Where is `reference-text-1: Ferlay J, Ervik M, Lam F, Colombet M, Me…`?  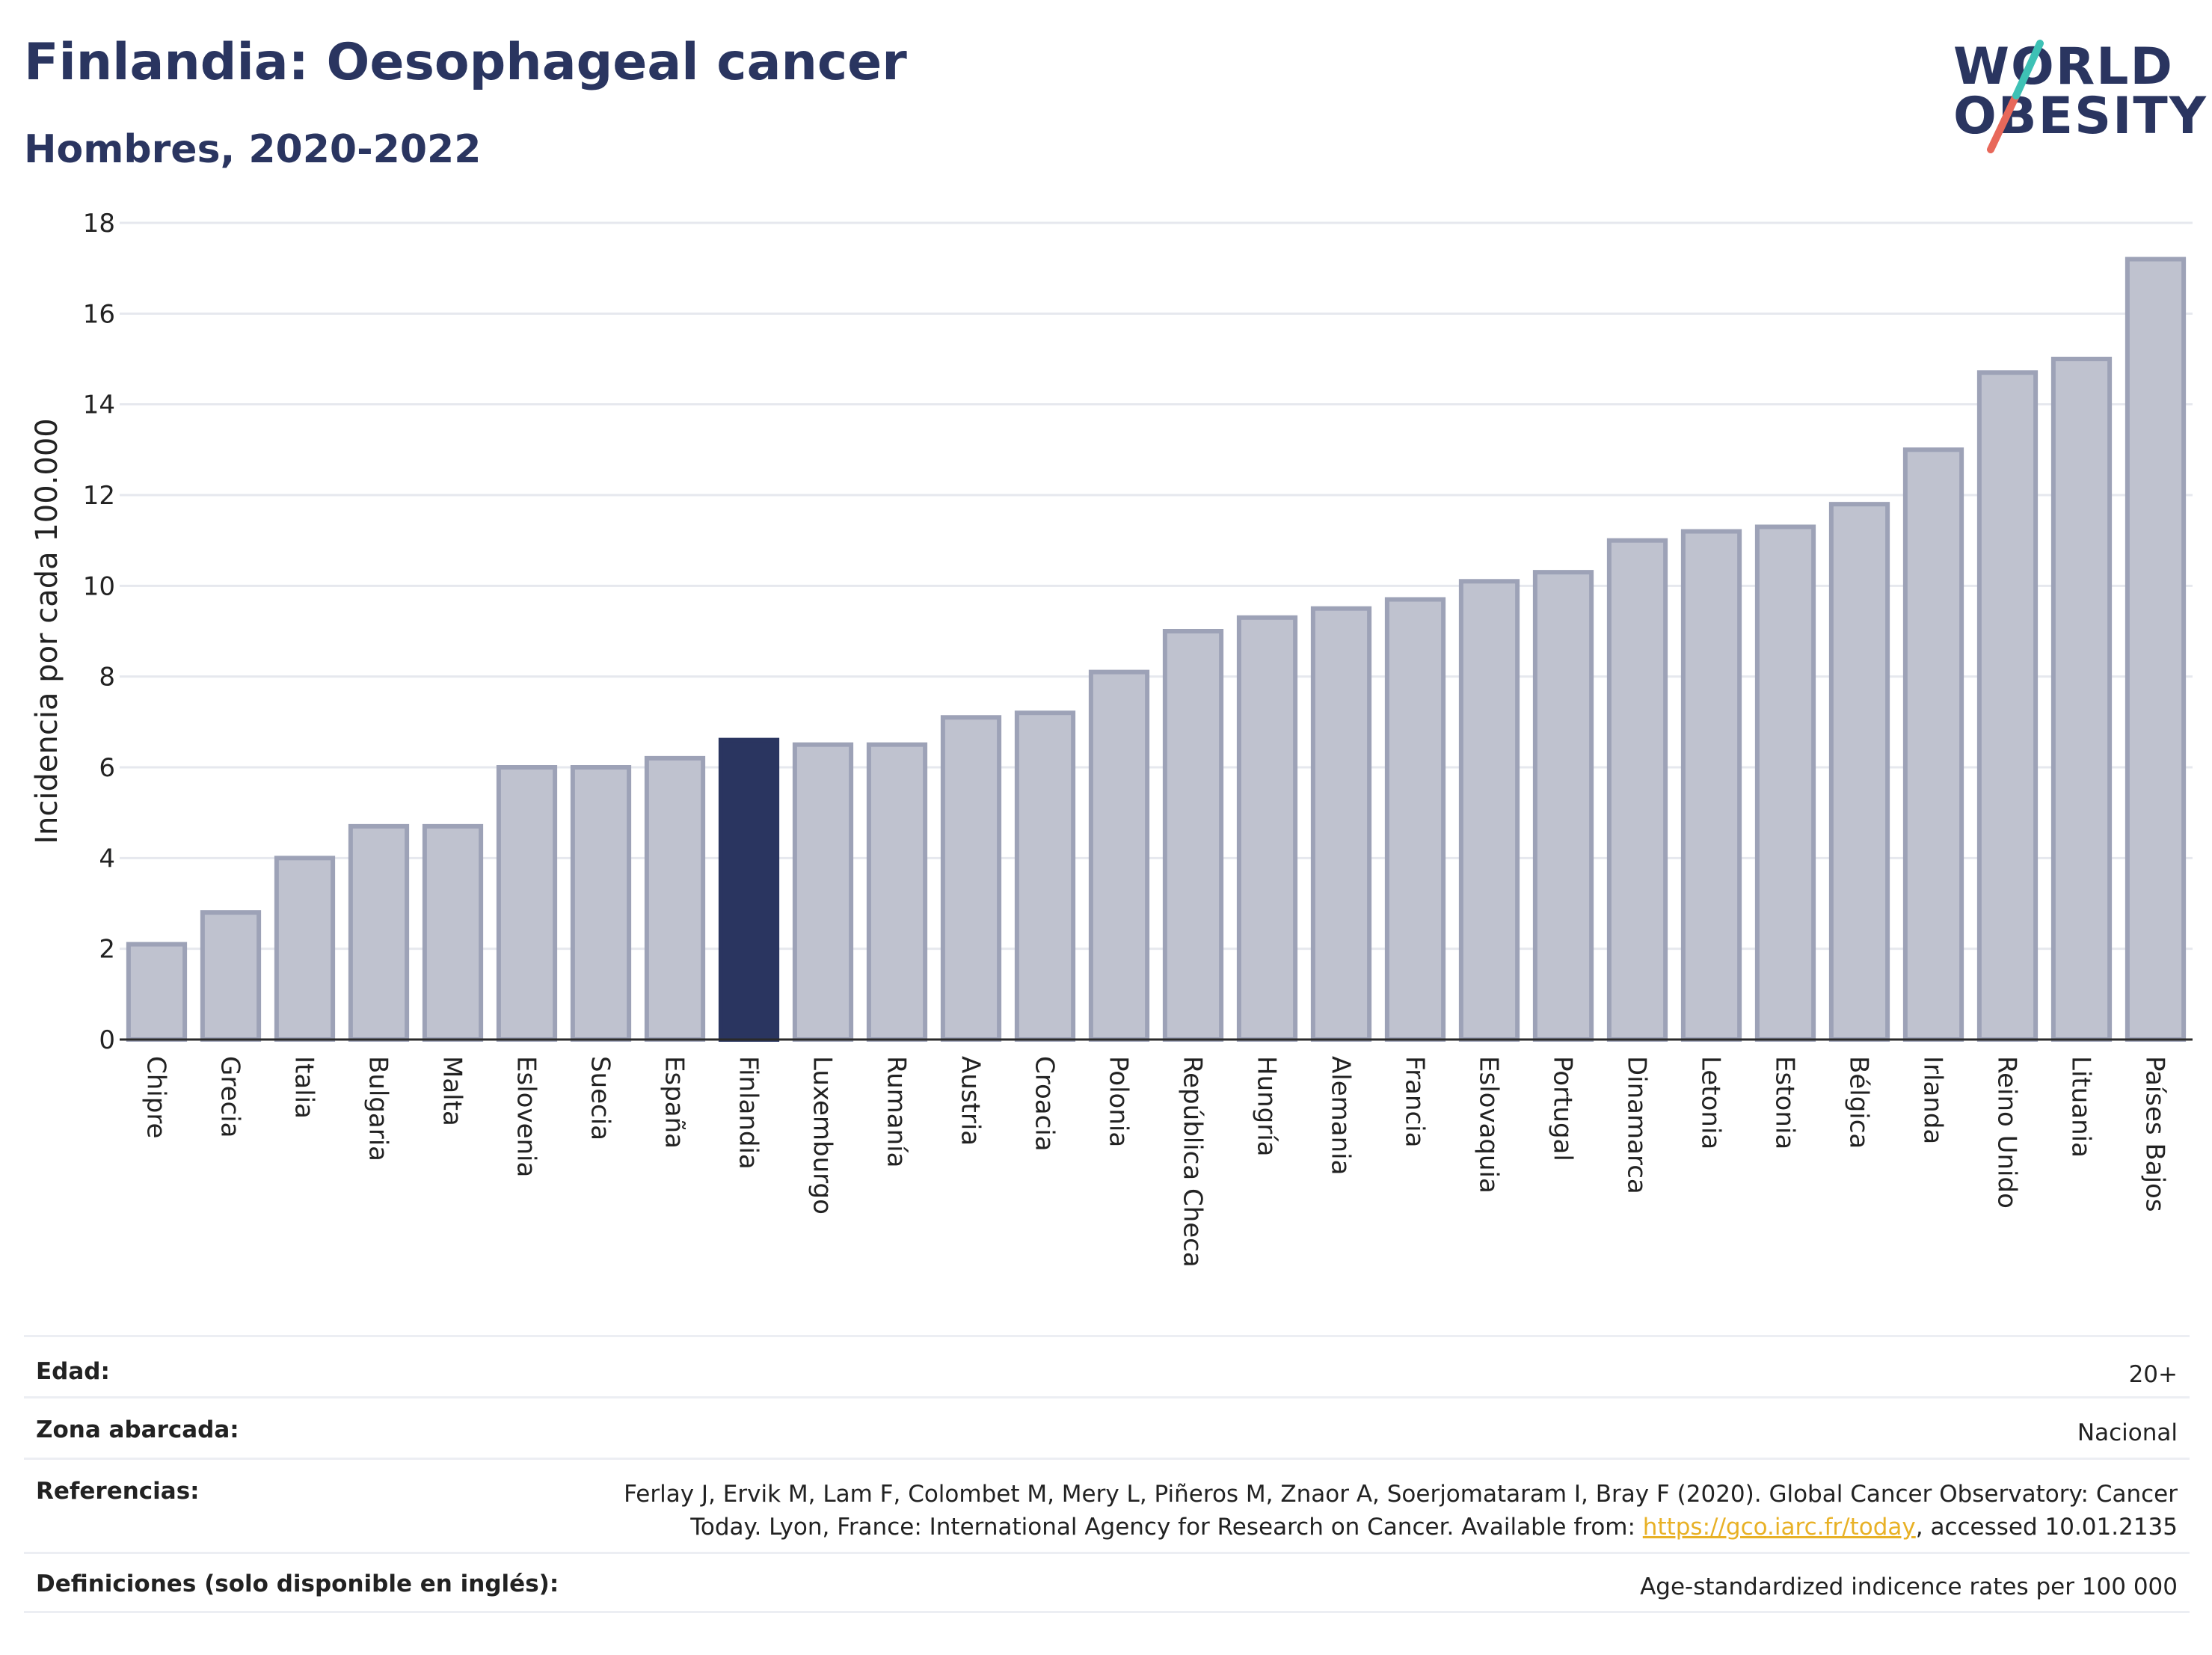 reference-text-1: Ferlay J, Ervik M, Lam F, Colombet M, Me… is located at coordinates (1401, 1494).